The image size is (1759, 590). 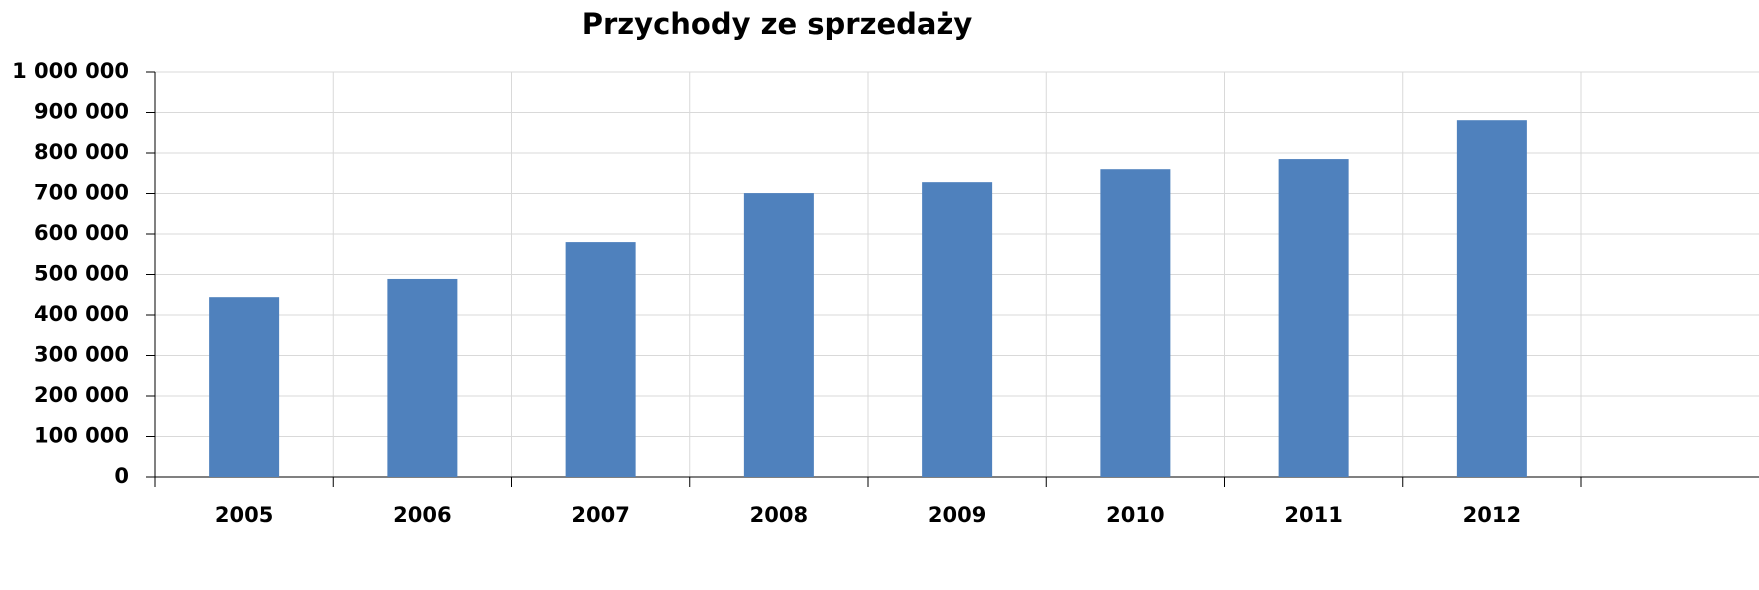 I want to click on y-tick-label: 900 000, so click(x=81, y=112).